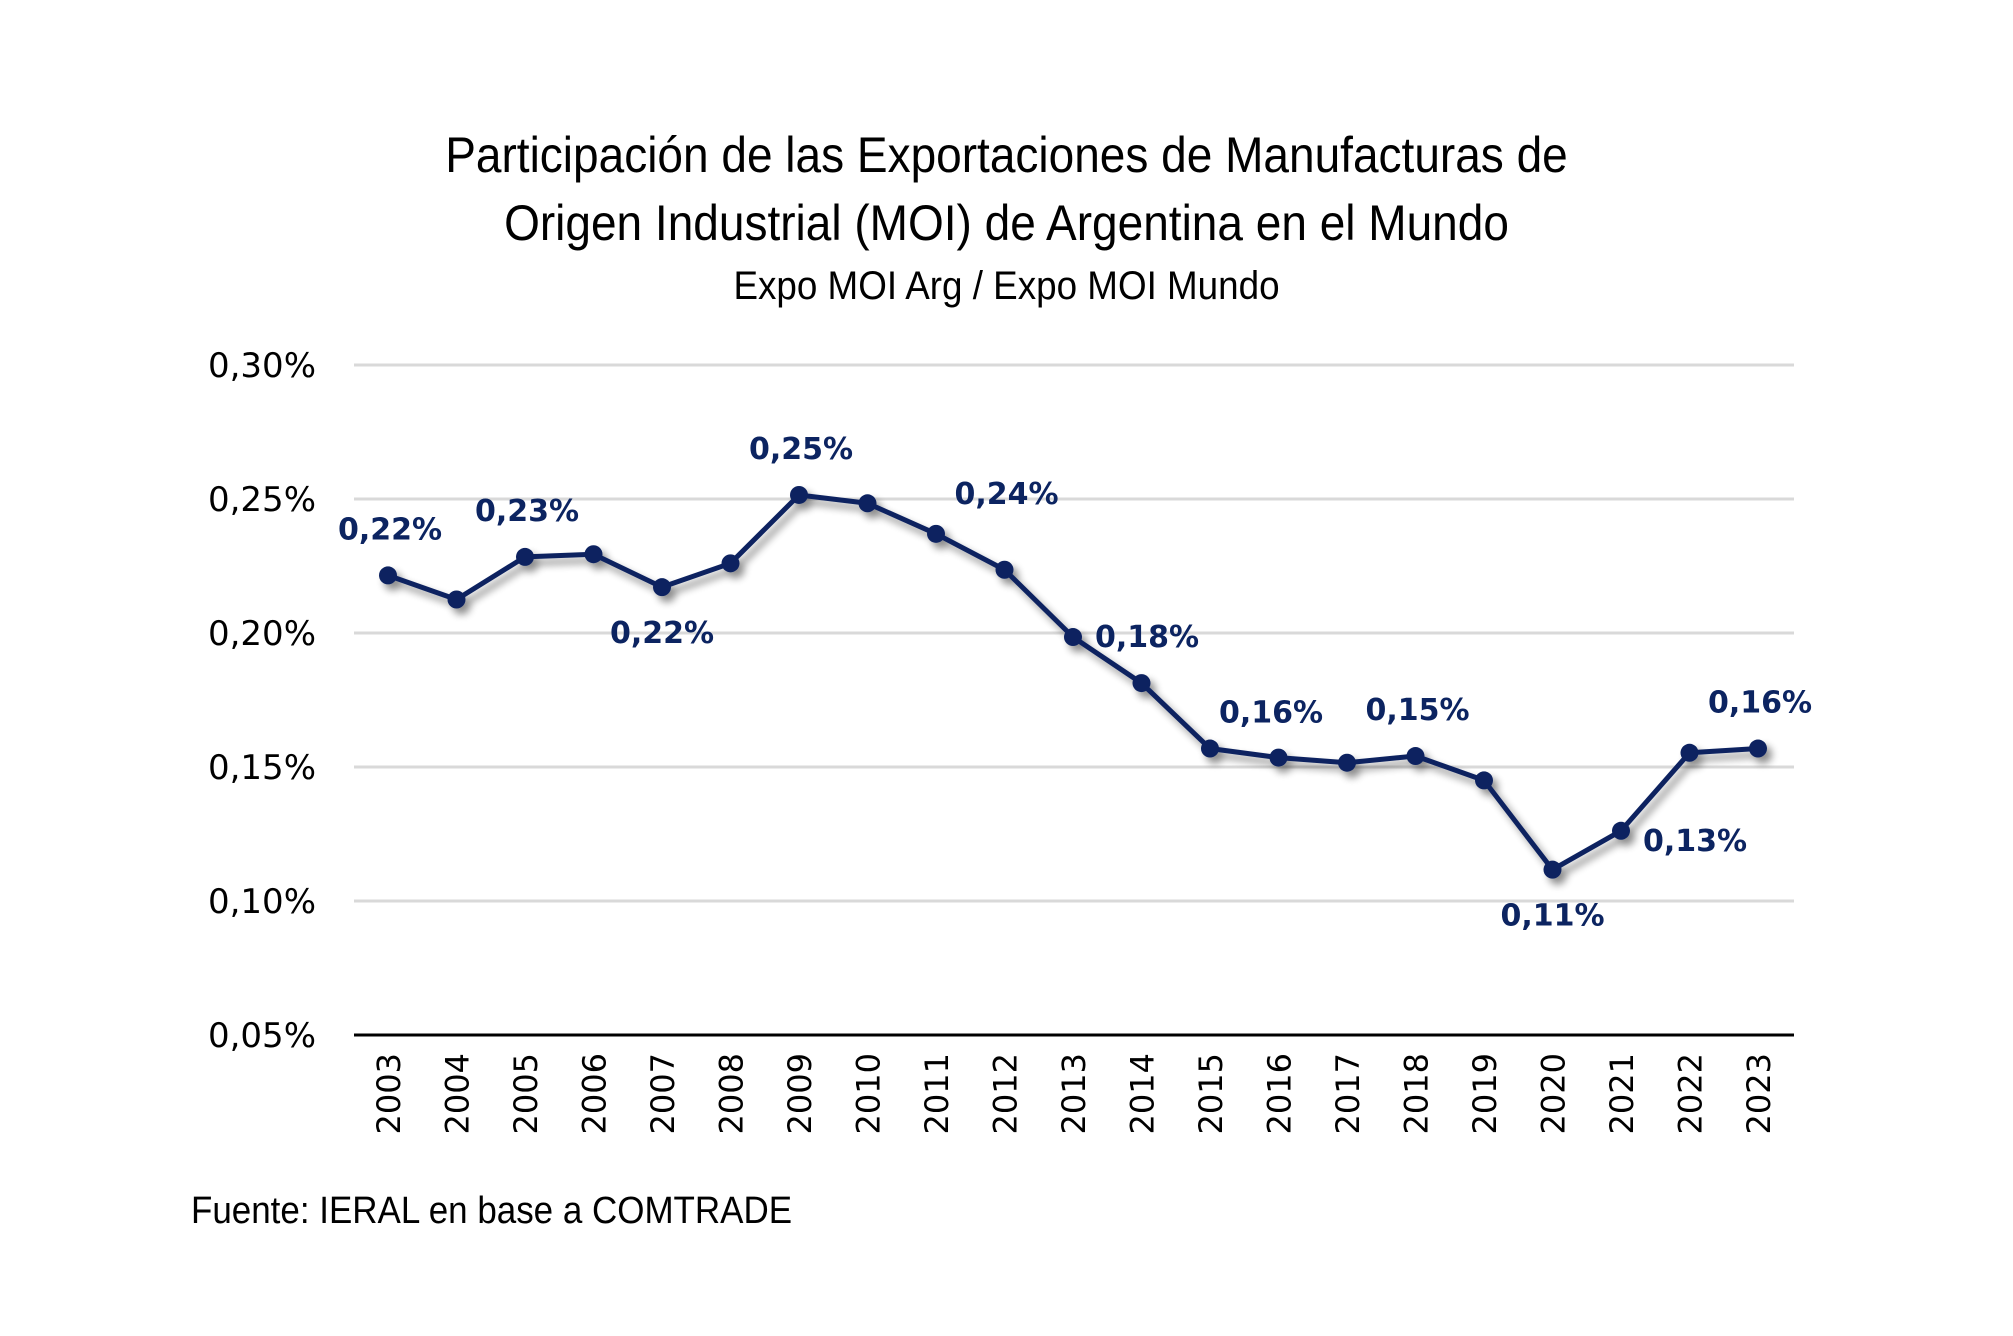  I want to click on x-tick-label: 2010, so click(869, 1093).